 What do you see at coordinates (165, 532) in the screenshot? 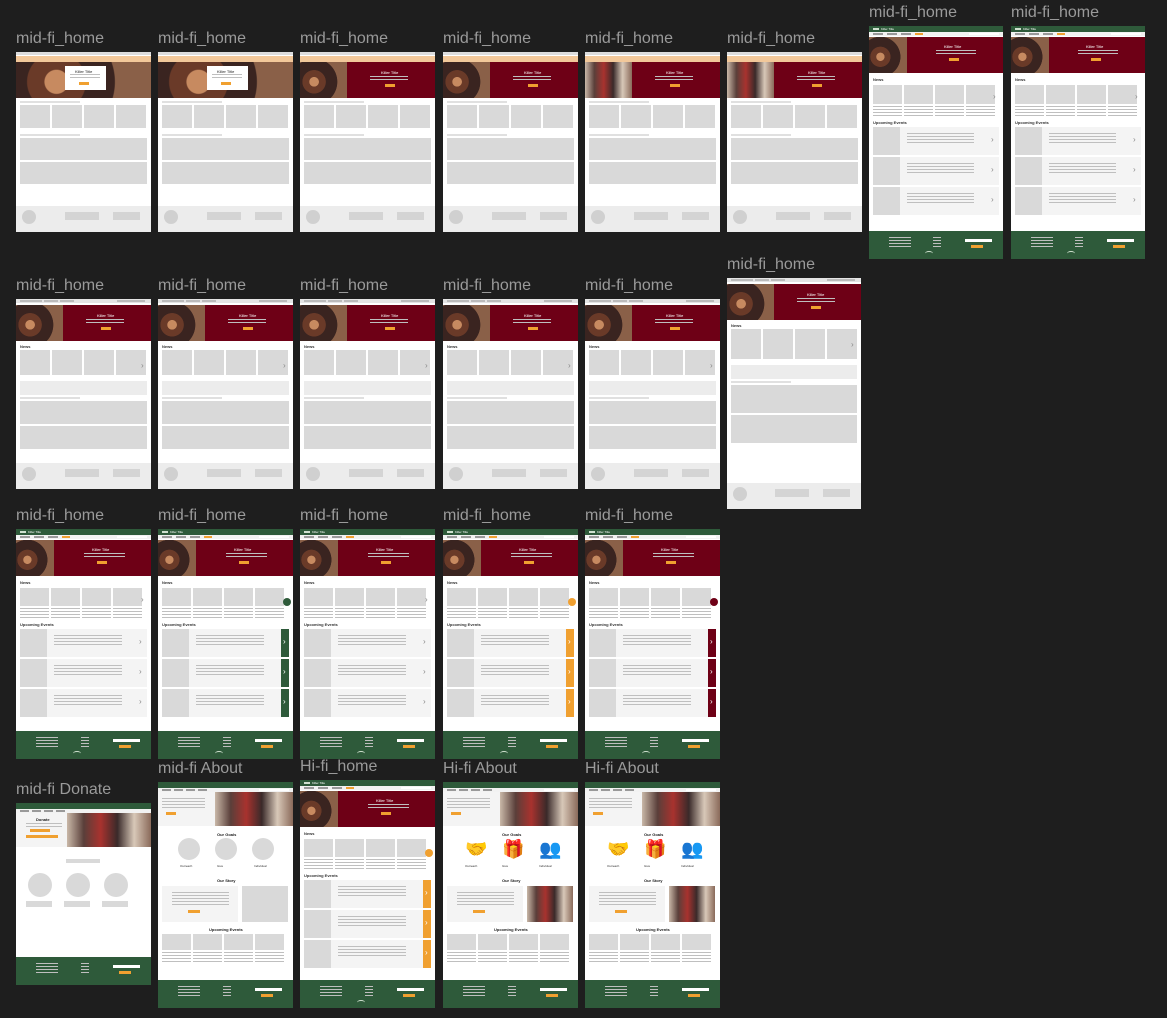
I see `logo` at bounding box center [165, 532].